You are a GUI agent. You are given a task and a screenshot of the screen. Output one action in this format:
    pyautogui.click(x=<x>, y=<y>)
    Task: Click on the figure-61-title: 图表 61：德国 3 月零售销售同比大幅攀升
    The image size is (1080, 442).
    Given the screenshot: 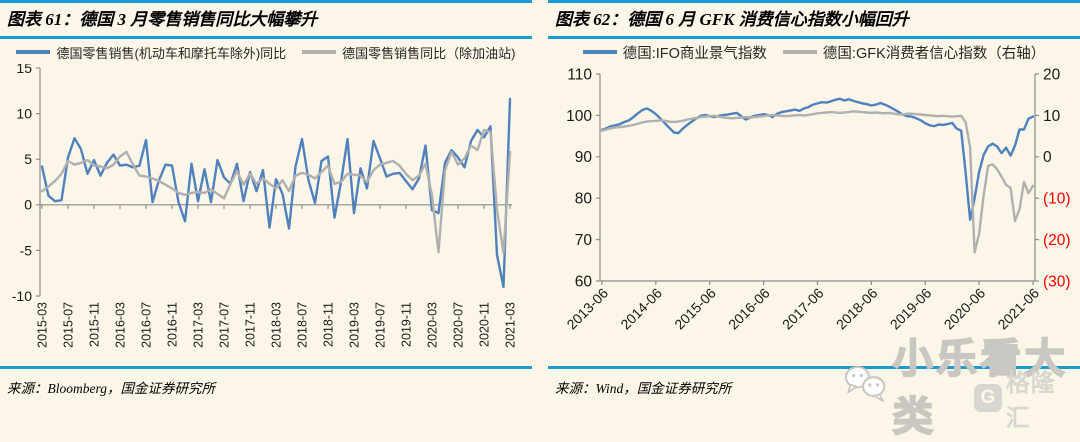 What is the action you would take?
    pyautogui.click(x=162, y=19)
    